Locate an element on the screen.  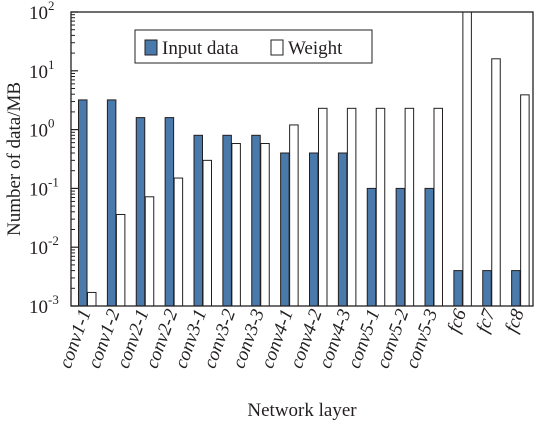
bar-input-data-fc8 is located at coordinates (516, 288).